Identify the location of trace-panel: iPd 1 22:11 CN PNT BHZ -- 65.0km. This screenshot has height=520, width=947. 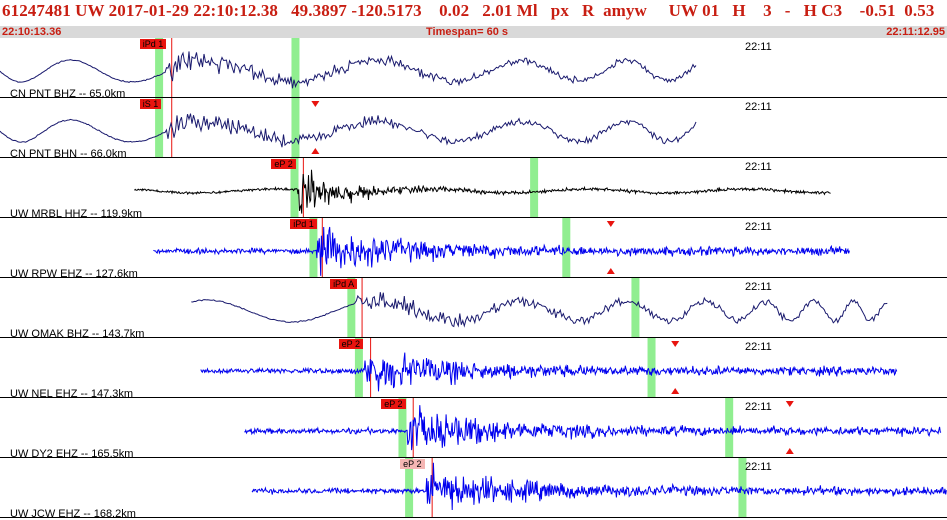
(473, 69).